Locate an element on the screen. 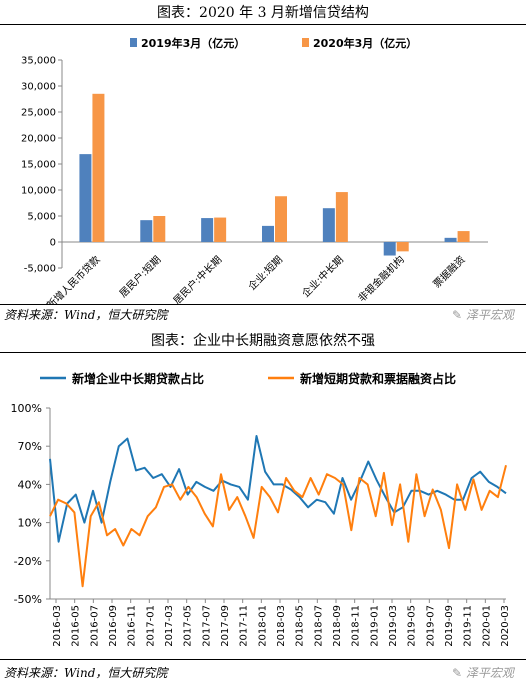  chart1-watermark: ✎ 泽平宏观 is located at coordinates (483, 314).